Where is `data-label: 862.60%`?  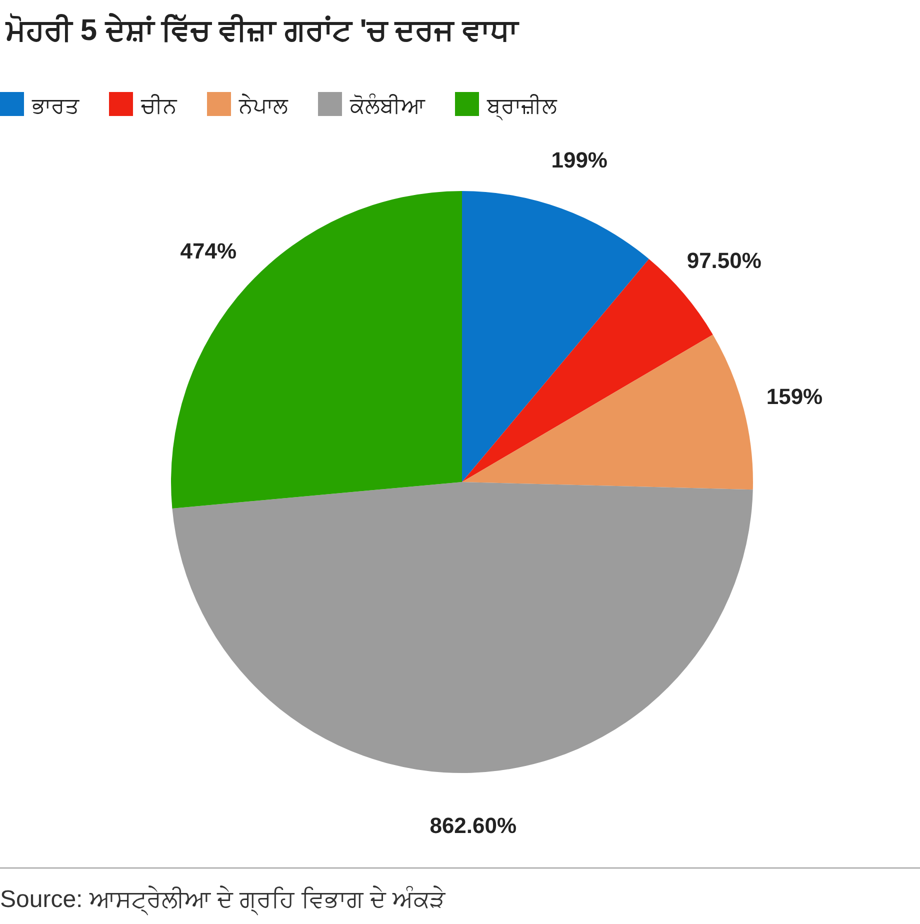 data-label: 862.60% is located at coordinates (473, 825).